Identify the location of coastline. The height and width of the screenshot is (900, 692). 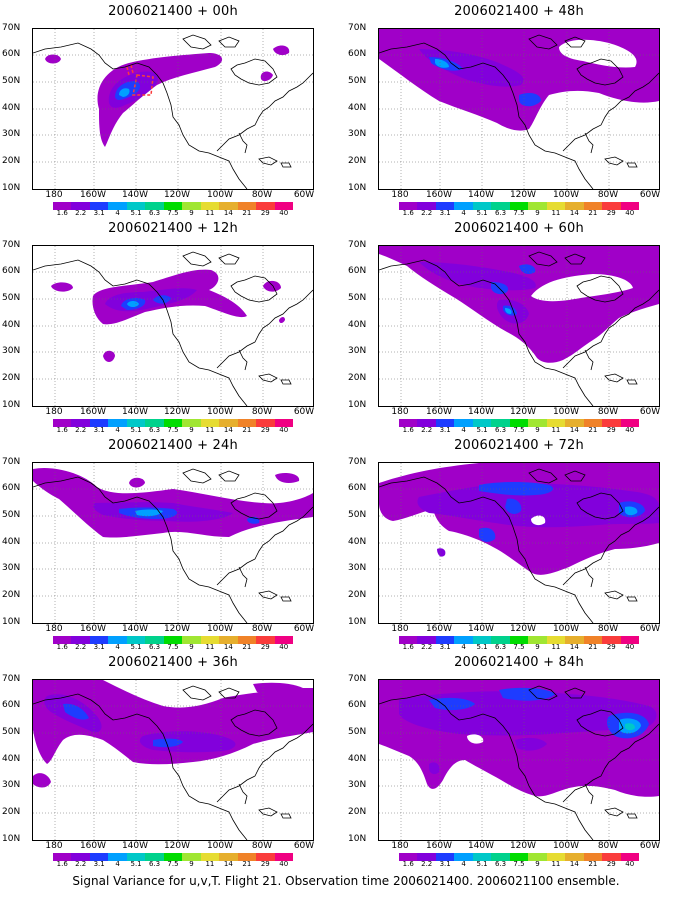
(173, 545).